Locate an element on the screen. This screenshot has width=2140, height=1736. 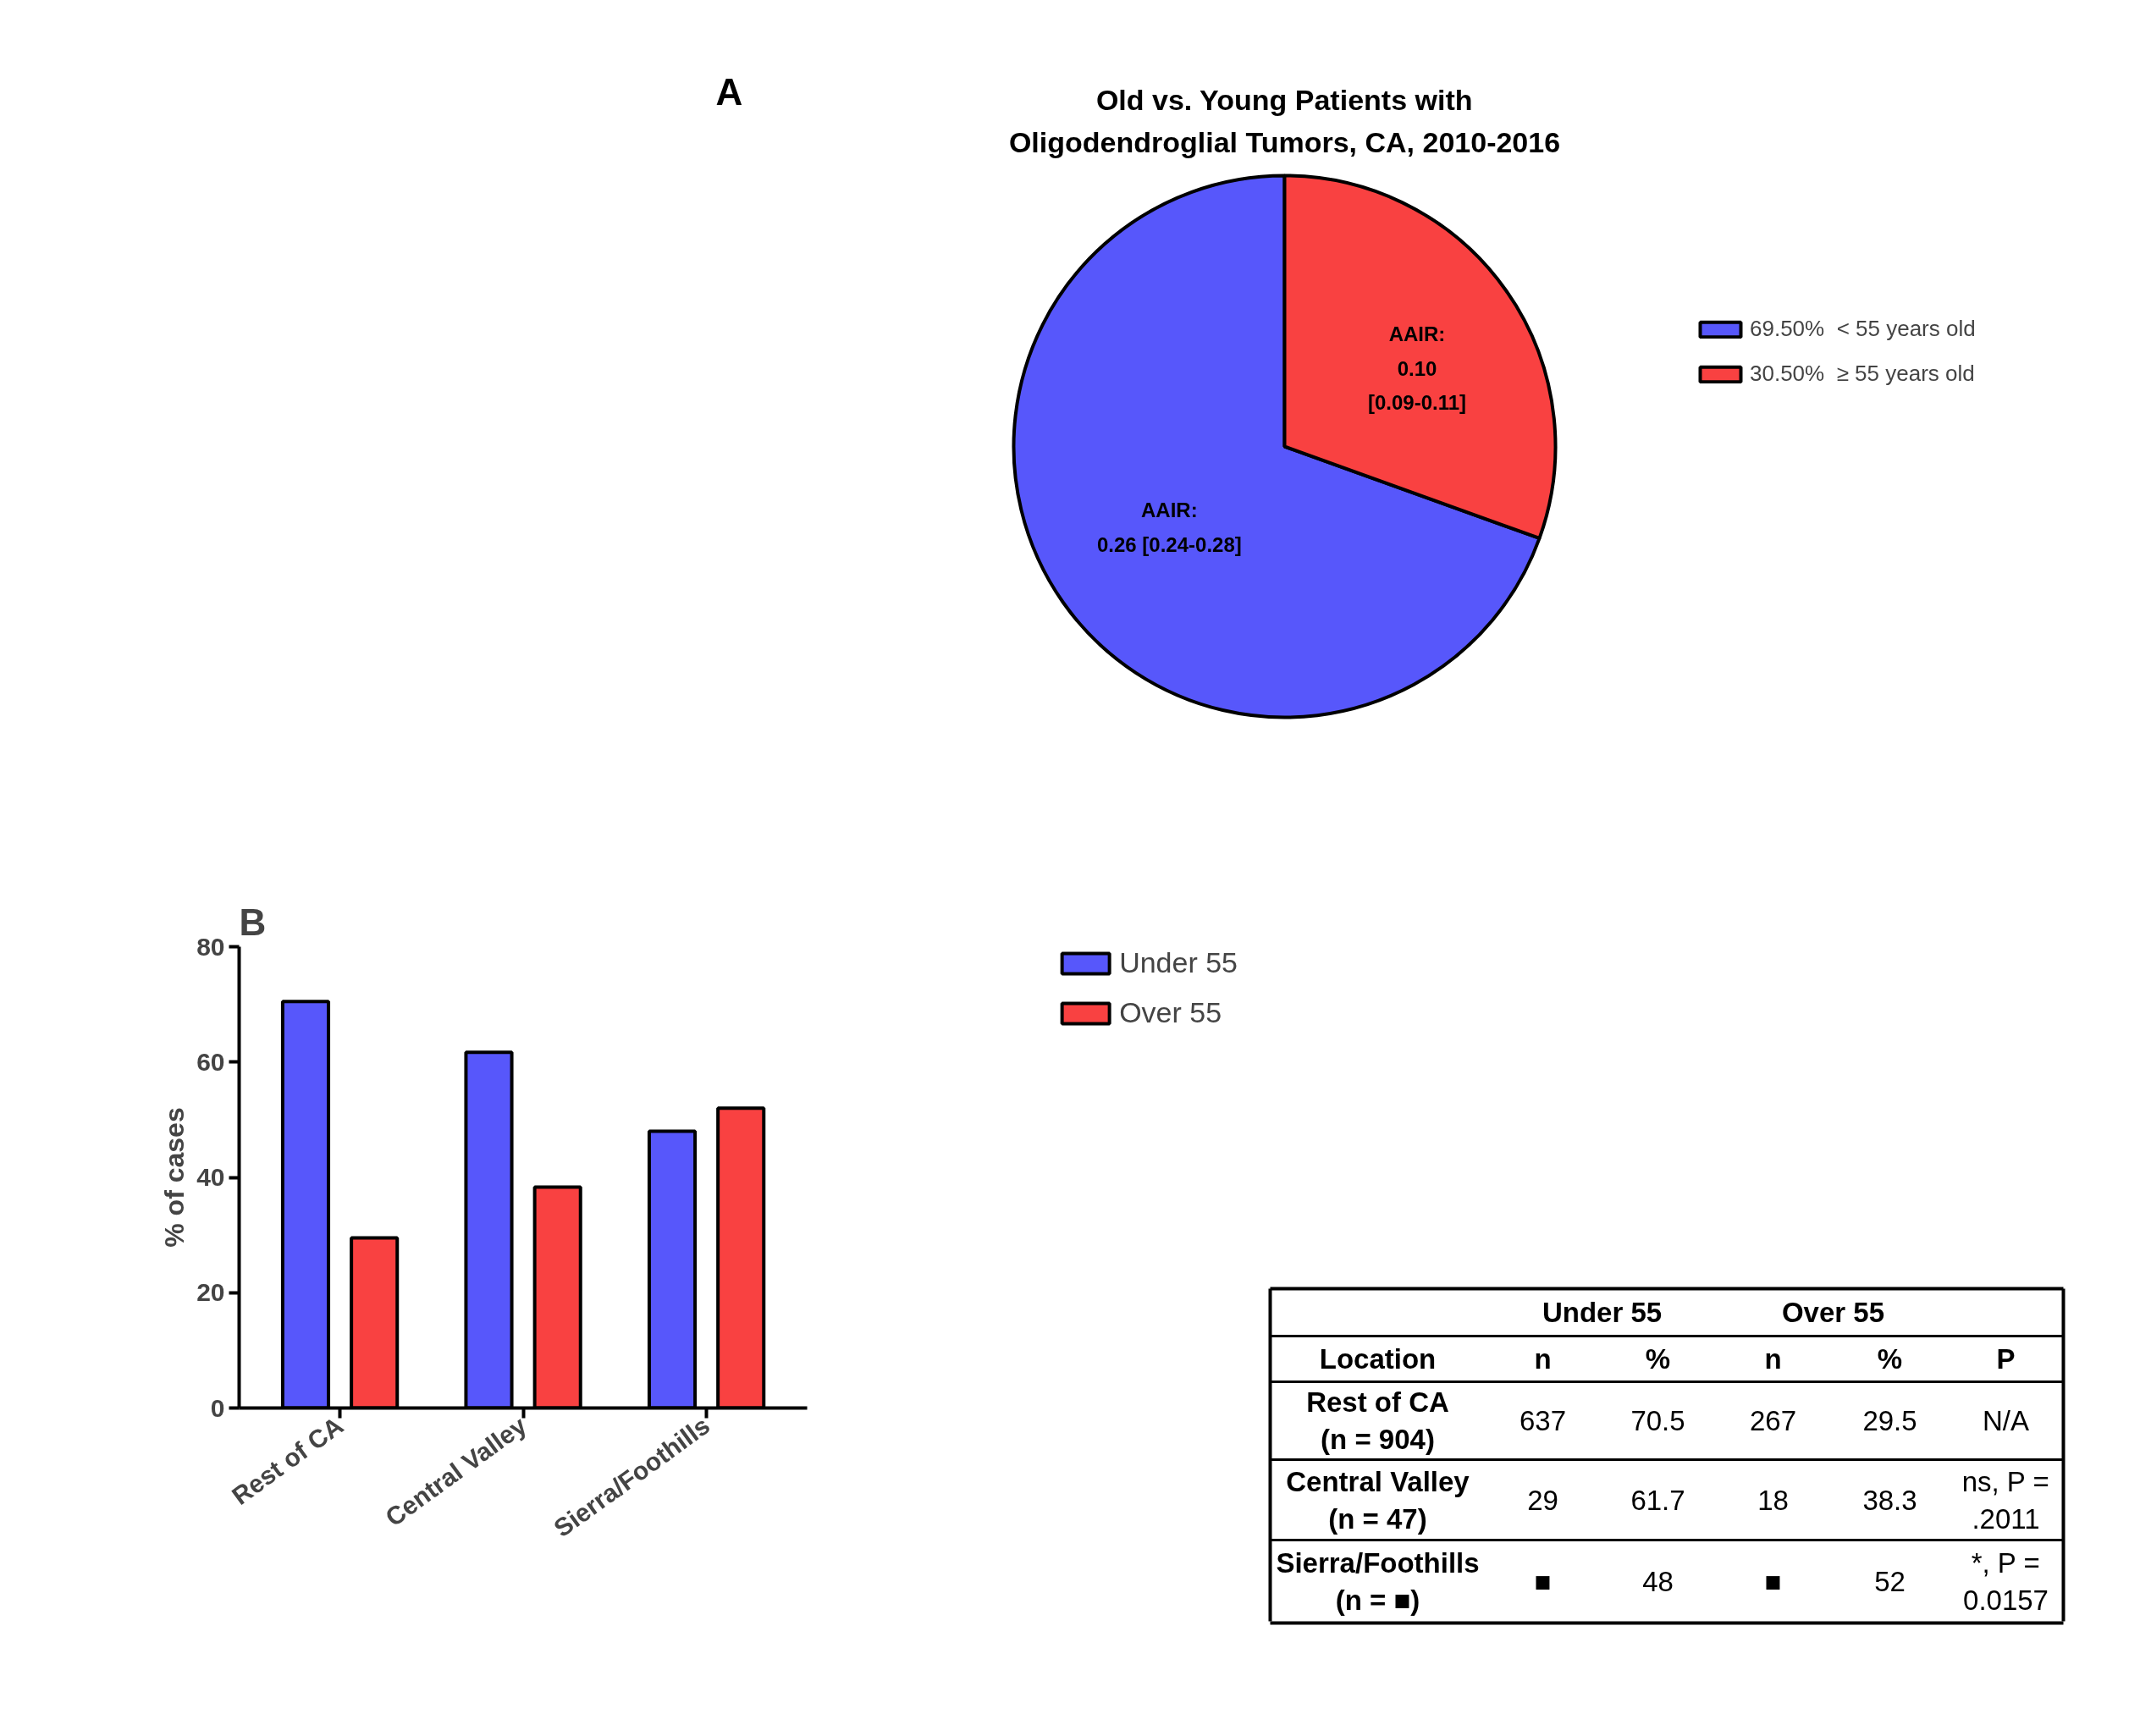
text: Rest of CA (n = 904) is located at coordinates (1377, 1421).